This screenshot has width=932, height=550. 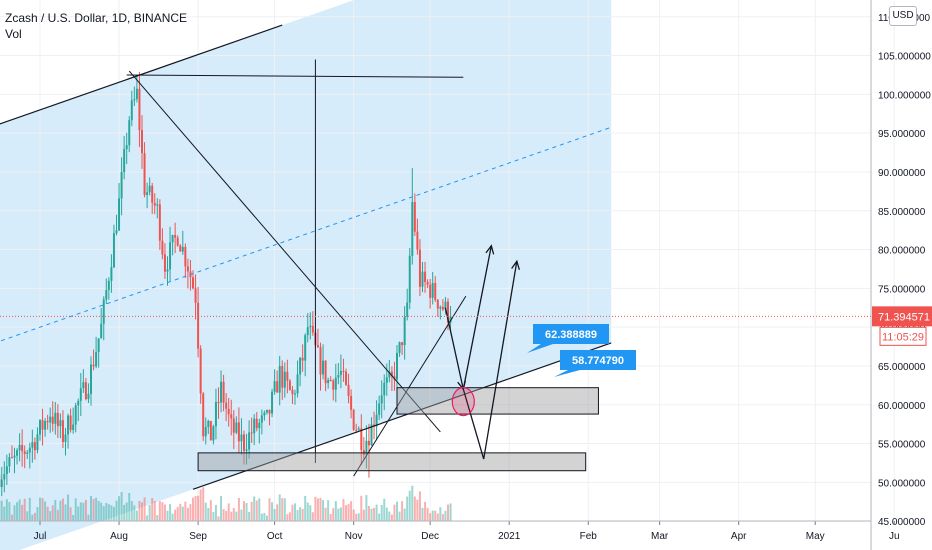 What do you see at coordinates (490, 249) in the screenshot?
I see `arrowhead-up-a` at bounding box center [490, 249].